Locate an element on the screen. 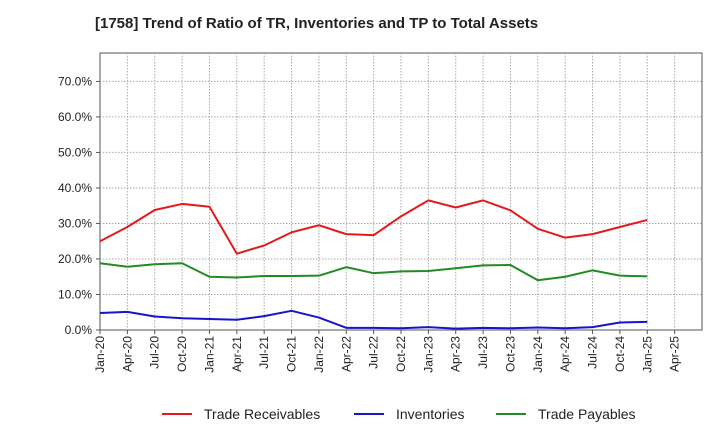 This screenshot has width=720, height=440. series-line-inventories is located at coordinates (373, 319).